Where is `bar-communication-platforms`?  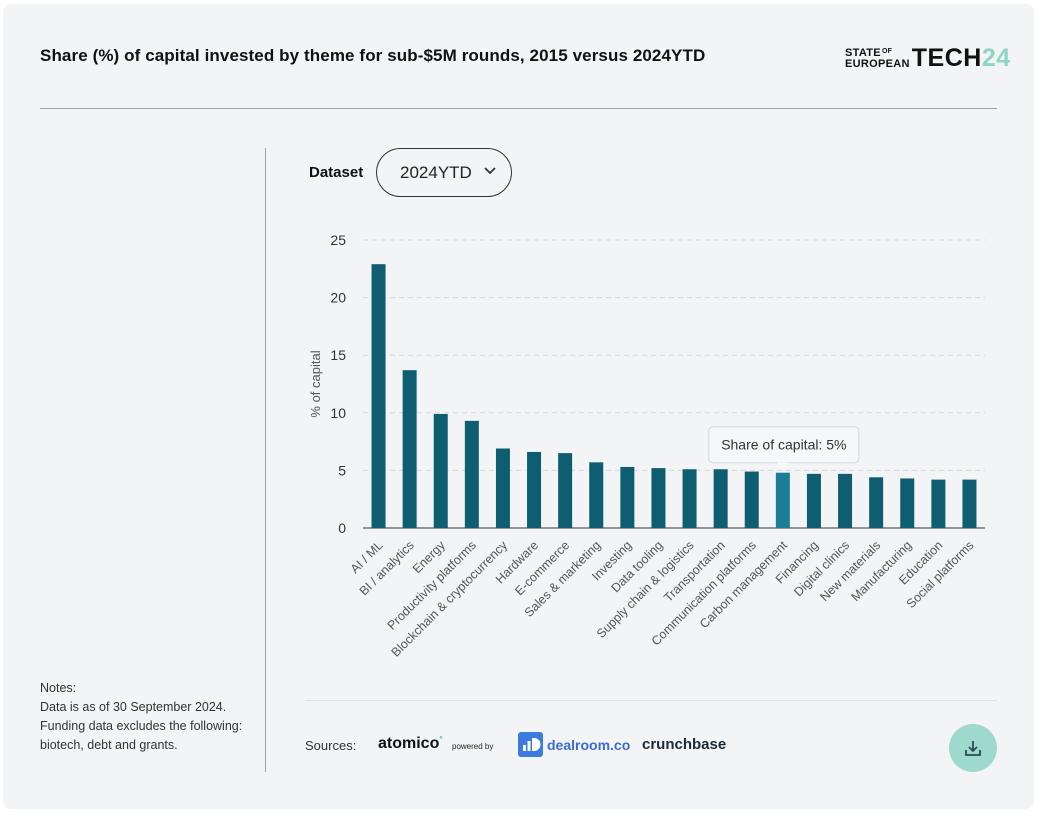
bar-communication-platforms is located at coordinates (751, 499).